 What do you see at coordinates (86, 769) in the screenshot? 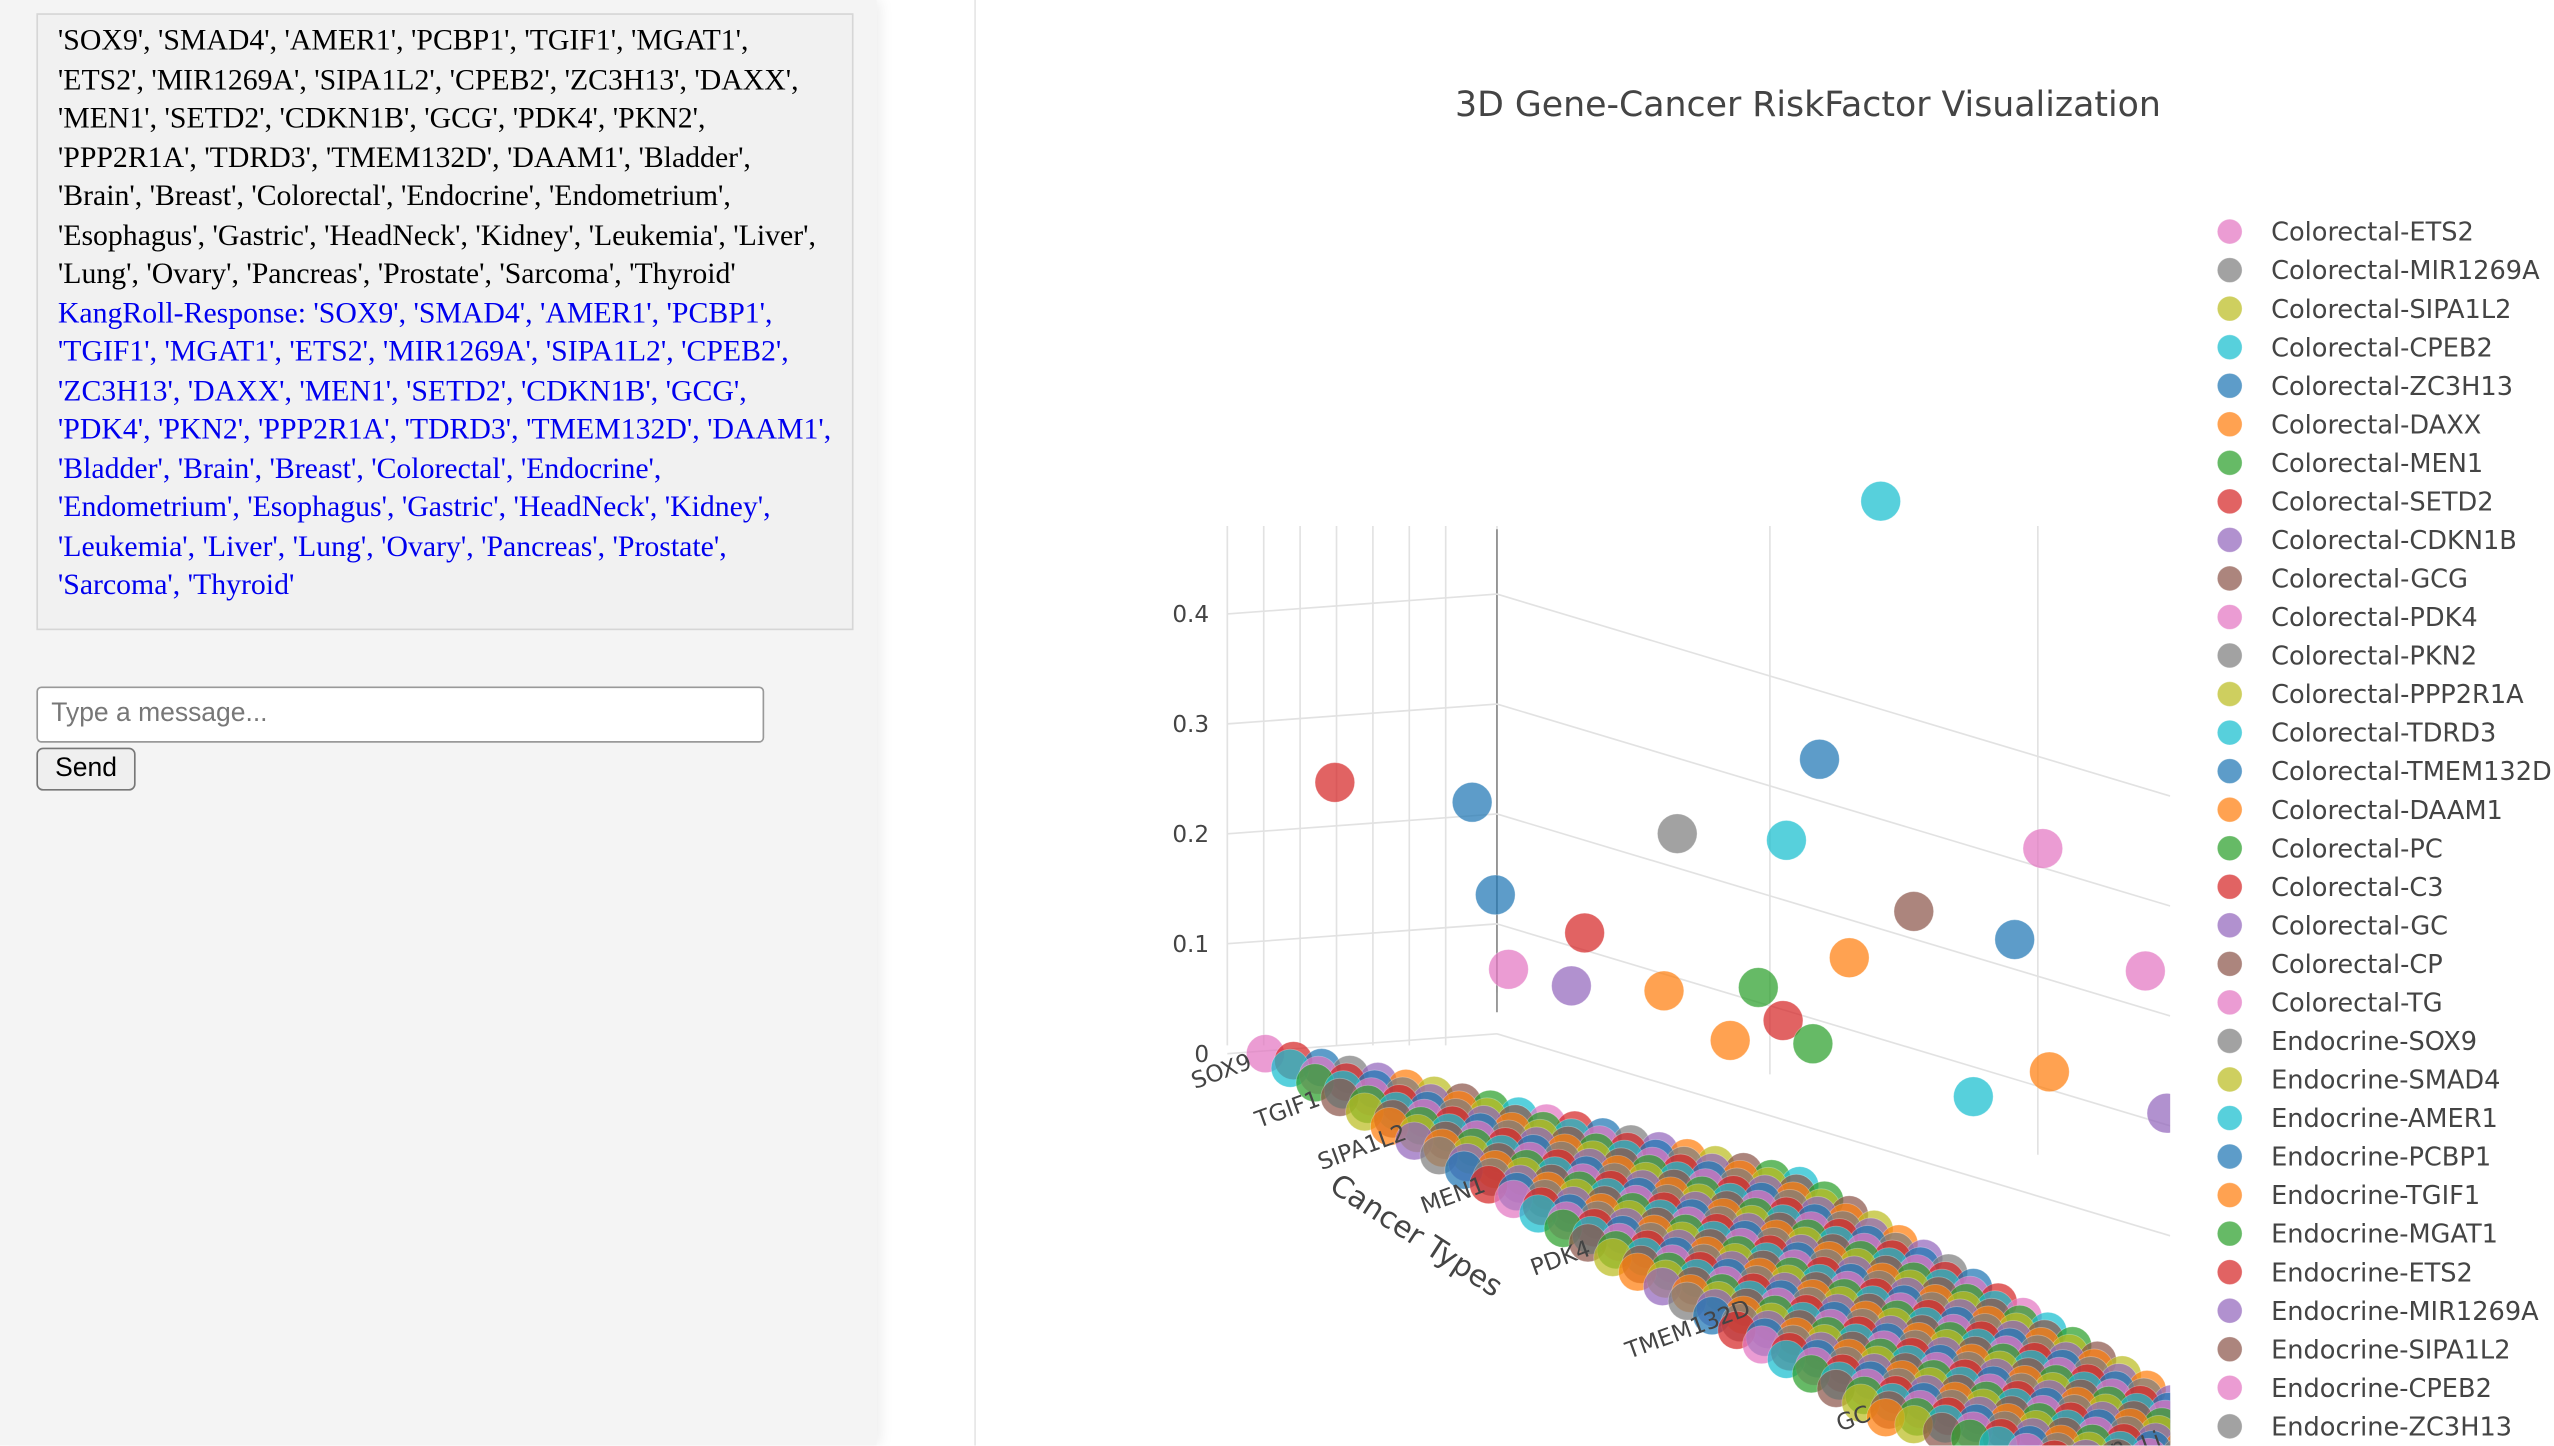
I see `send-button: Send` at bounding box center [86, 769].